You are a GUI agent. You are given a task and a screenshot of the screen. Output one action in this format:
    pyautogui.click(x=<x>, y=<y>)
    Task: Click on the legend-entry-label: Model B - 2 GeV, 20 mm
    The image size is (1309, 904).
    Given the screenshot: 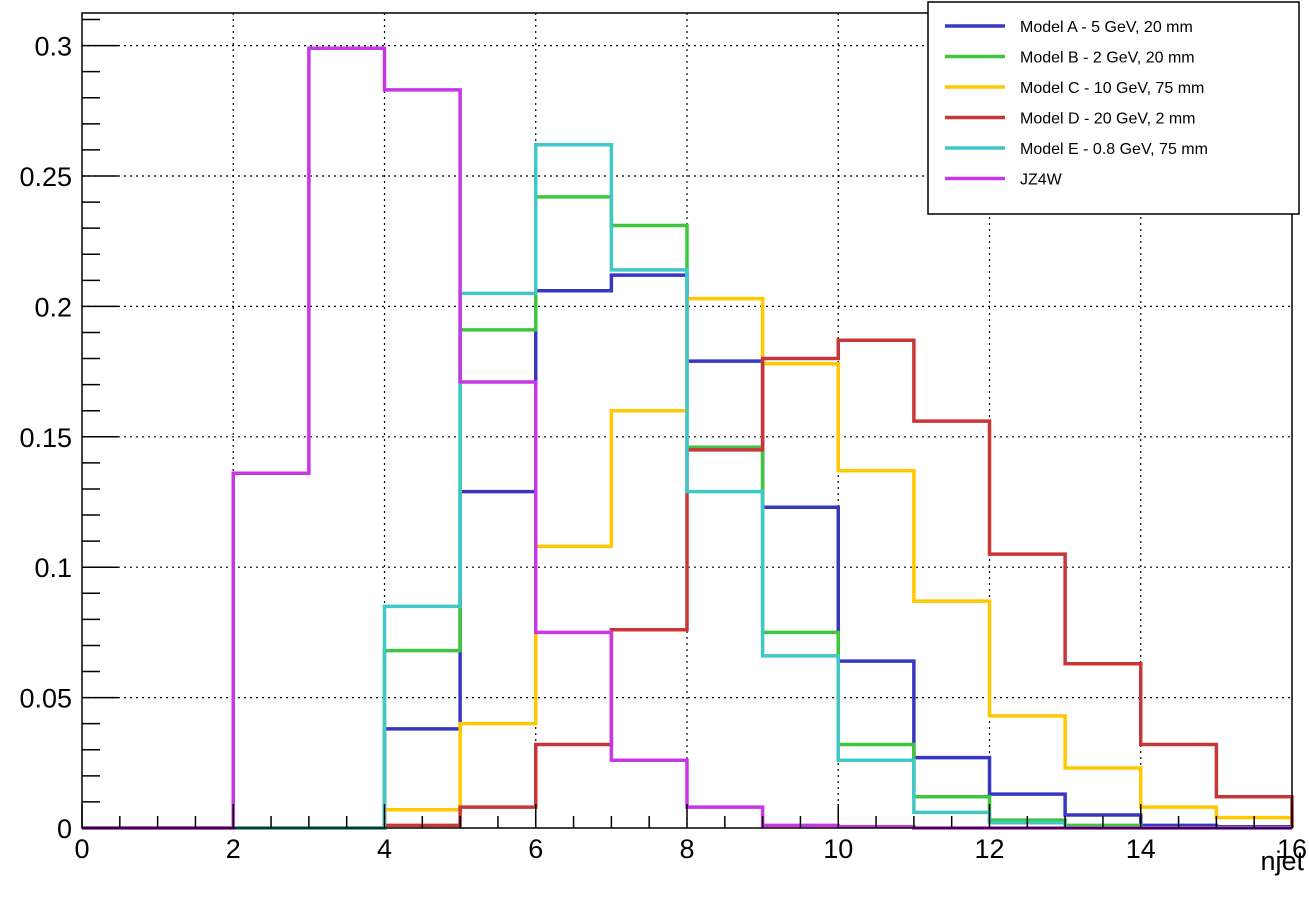 What is the action you would take?
    pyautogui.click(x=1107, y=58)
    